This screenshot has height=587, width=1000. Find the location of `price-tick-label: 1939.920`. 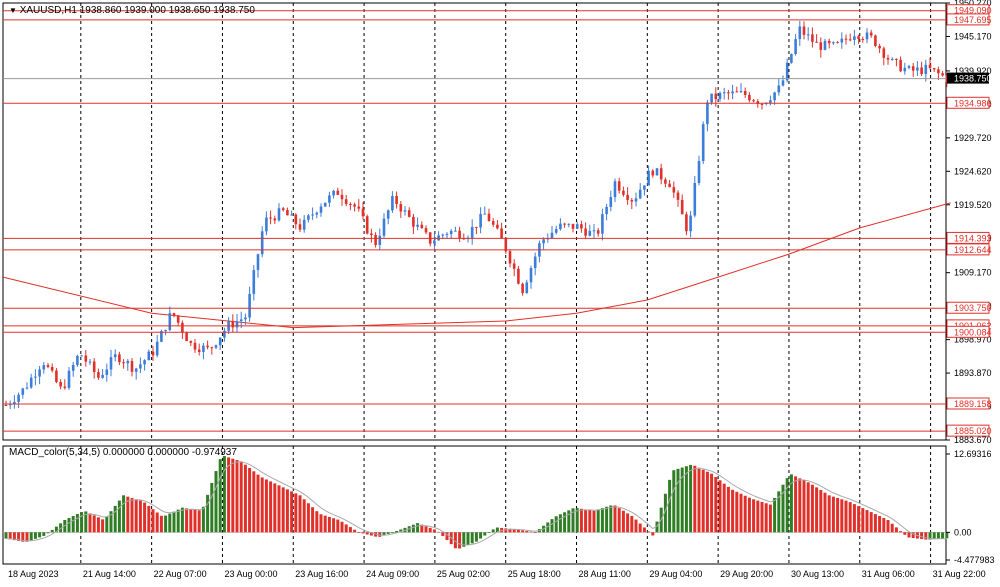

price-tick-label: 1939.920 is located at coordinates (973, 71).